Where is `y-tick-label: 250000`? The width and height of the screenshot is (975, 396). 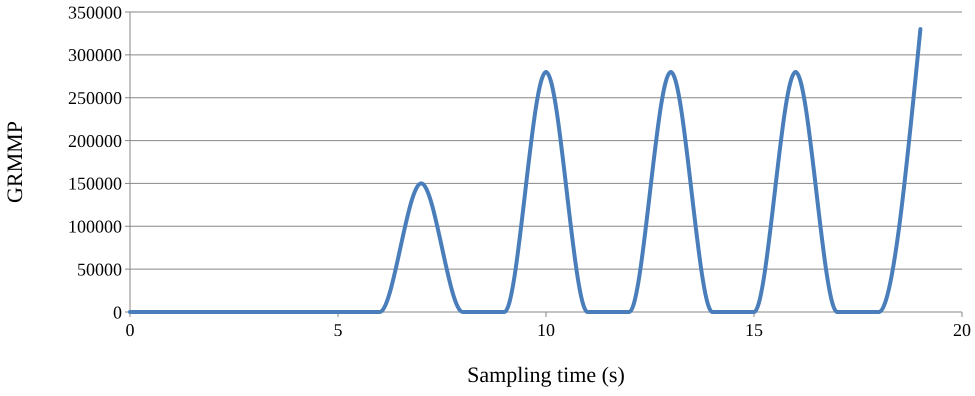 y-tick-label: 250000 is located at coordinates (95, 98).